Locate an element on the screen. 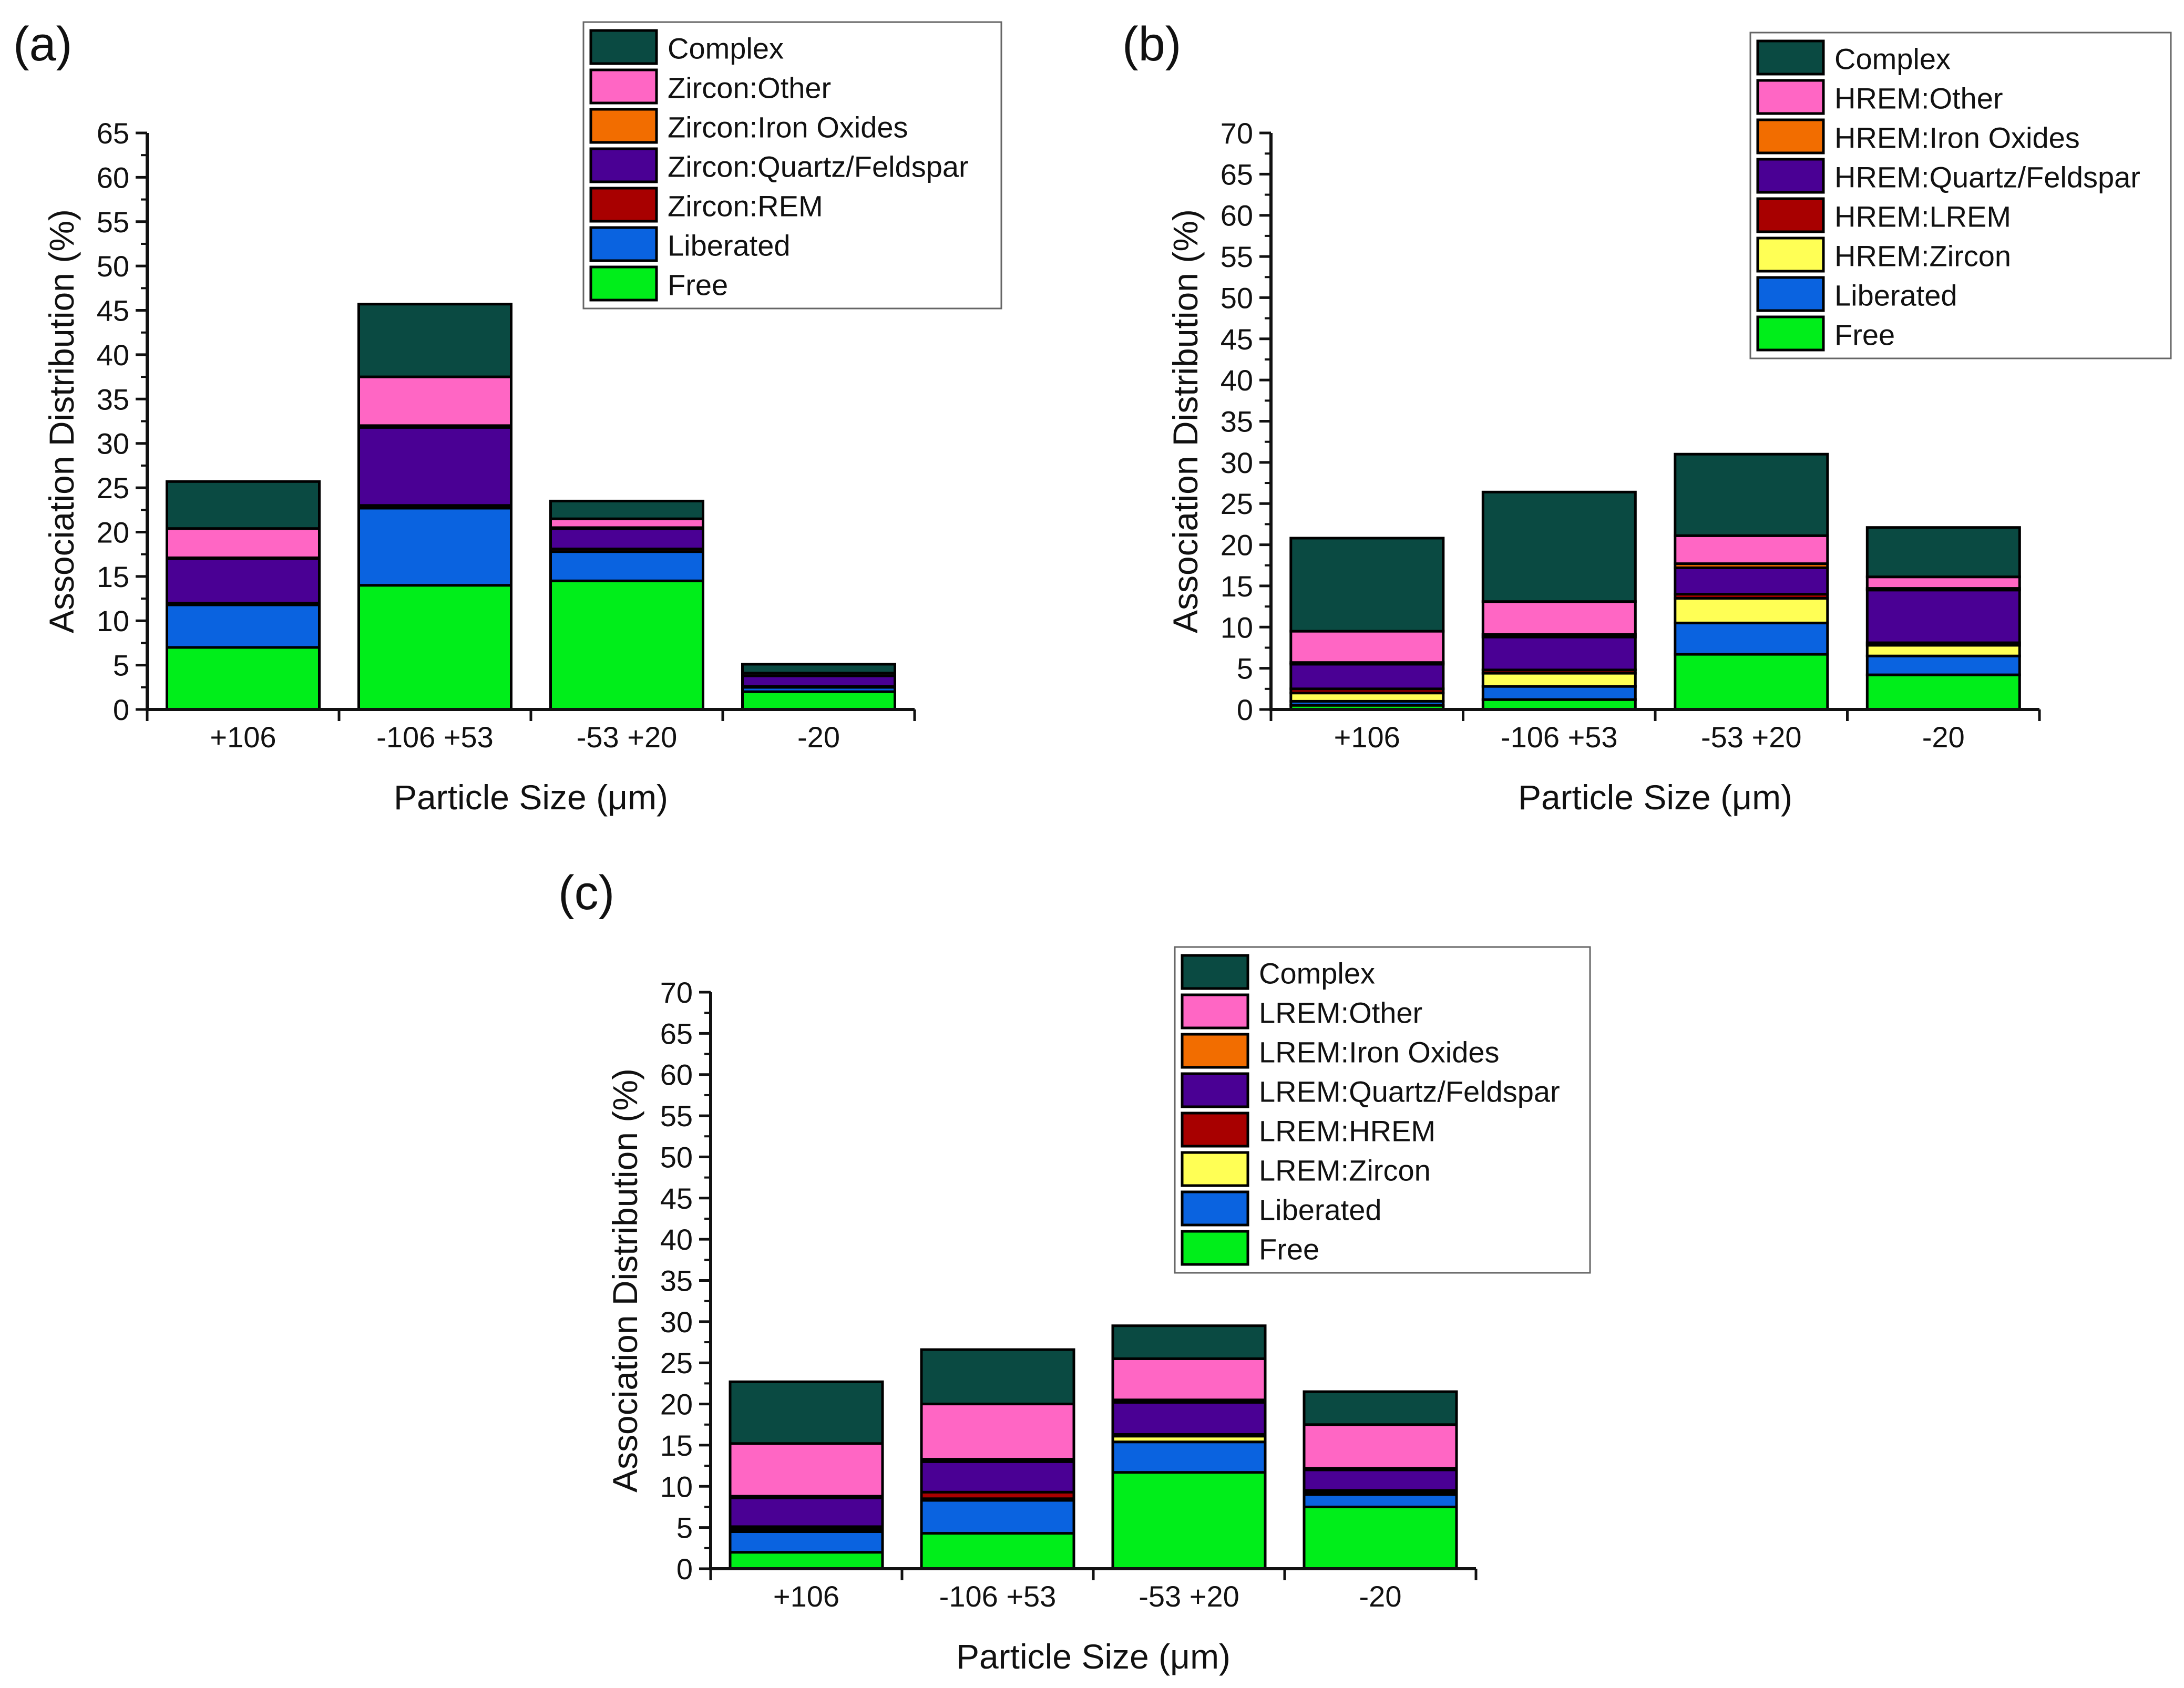 Image resolution: width=2184 pixels, height=1688 pixels. legend-label: Zircon:REM is located at coordinates (745, 206).